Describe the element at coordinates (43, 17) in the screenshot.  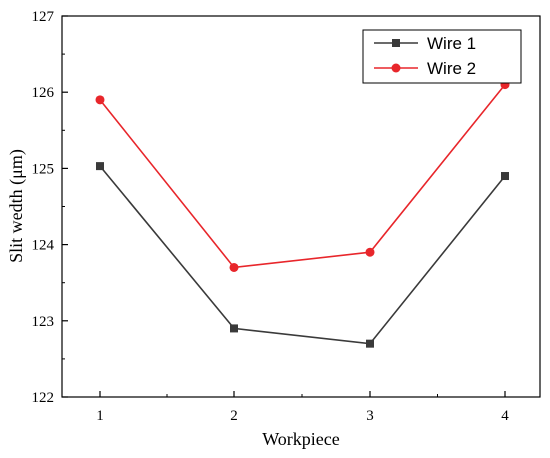
I see `y-tick-label: 127` at that location.